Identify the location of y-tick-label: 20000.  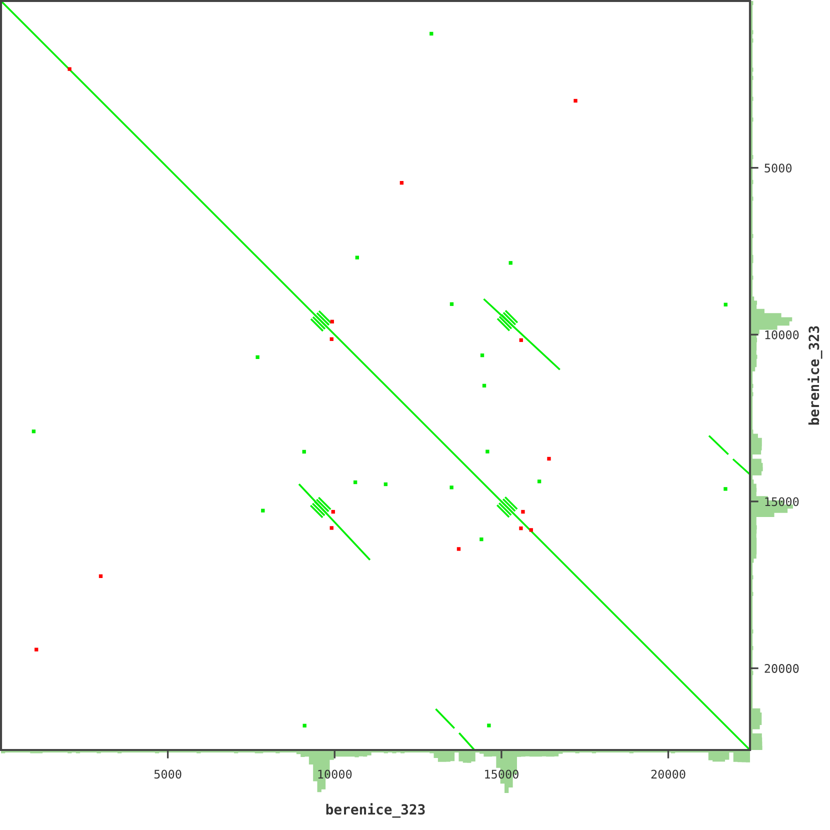
(781, 668).